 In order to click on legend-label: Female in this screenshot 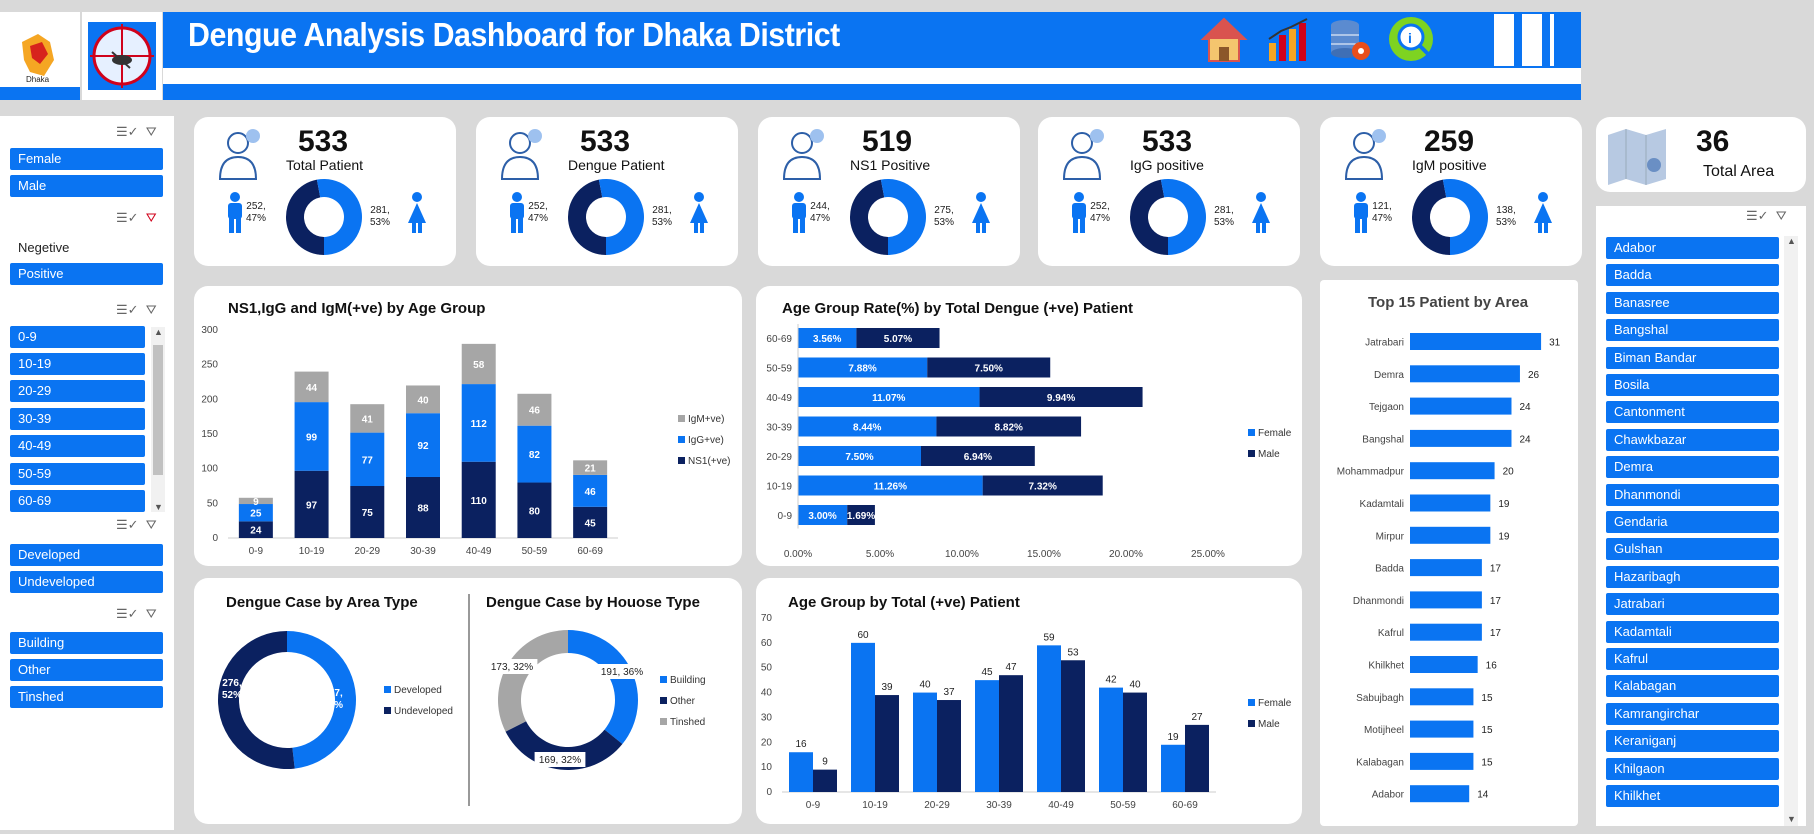, I will do `click(1275, 703)`.